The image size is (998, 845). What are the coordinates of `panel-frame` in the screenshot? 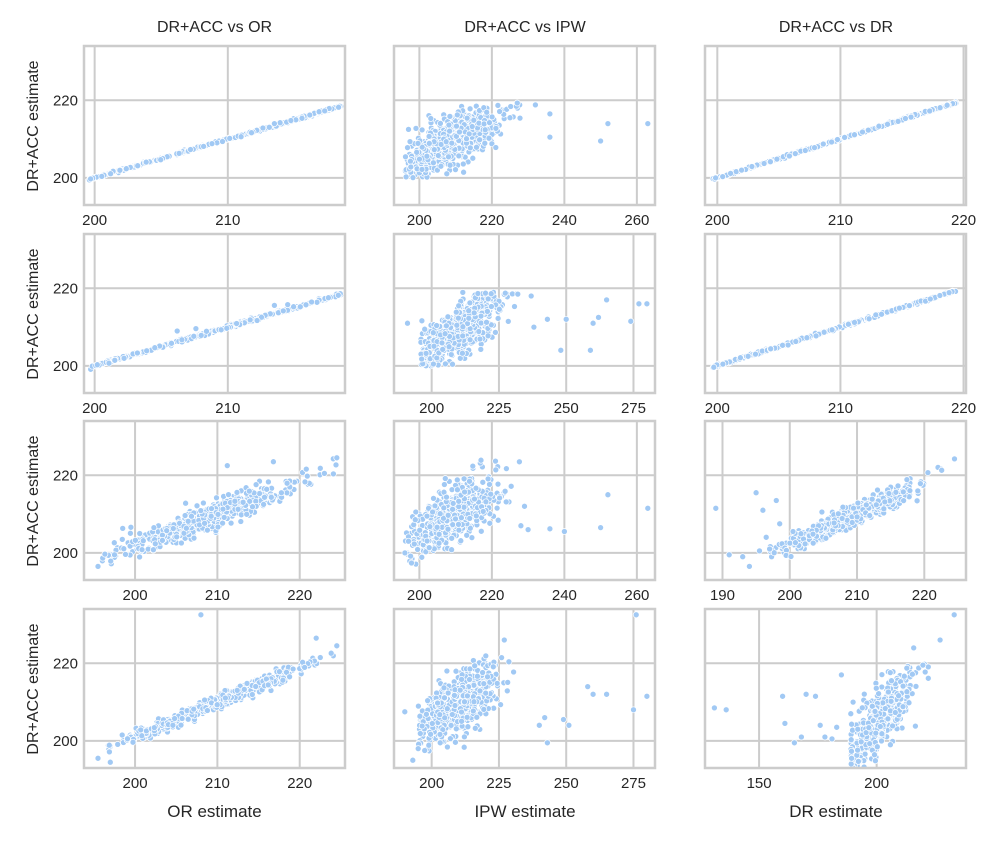 It's located at (835, 125).